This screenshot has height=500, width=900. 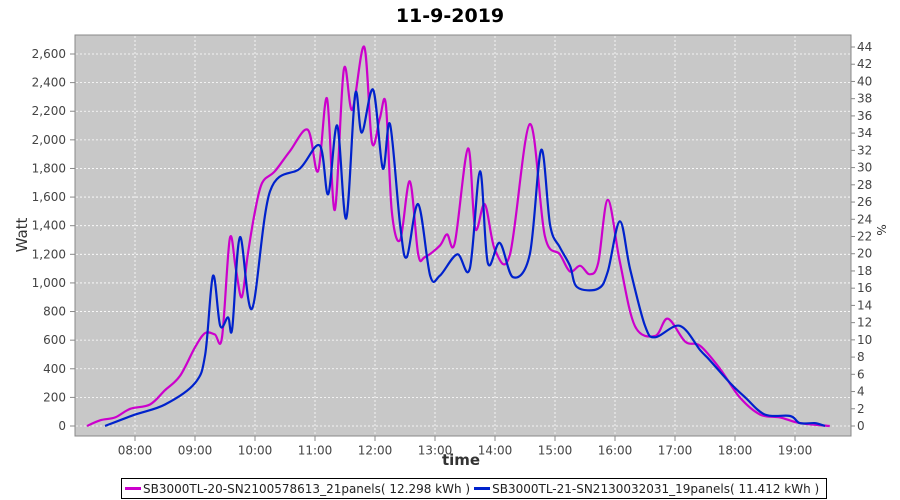 I want to click on y-tick-label: 1,800, so click(x=49, y=168).